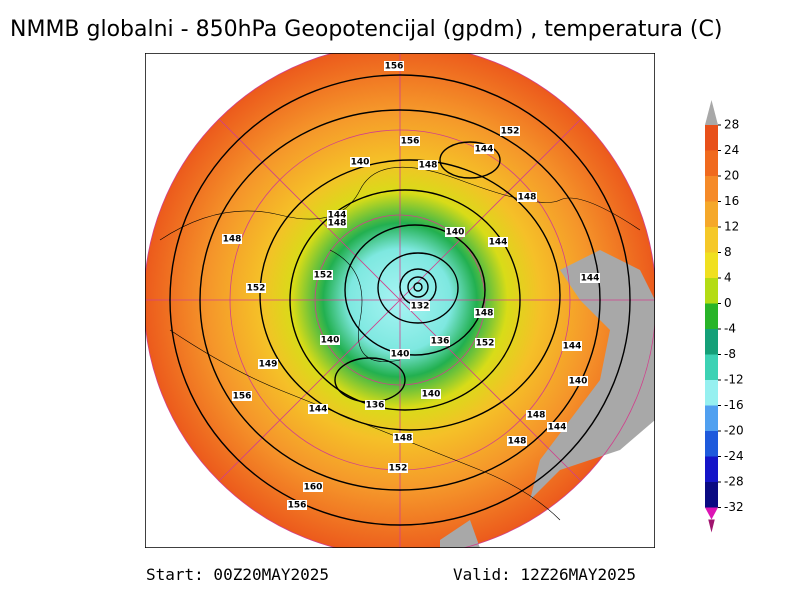 The image size is (800, 600). Describe the element at coordinates (734, 507) in the screenshot. I see `colorbar-label: -32` at that location.